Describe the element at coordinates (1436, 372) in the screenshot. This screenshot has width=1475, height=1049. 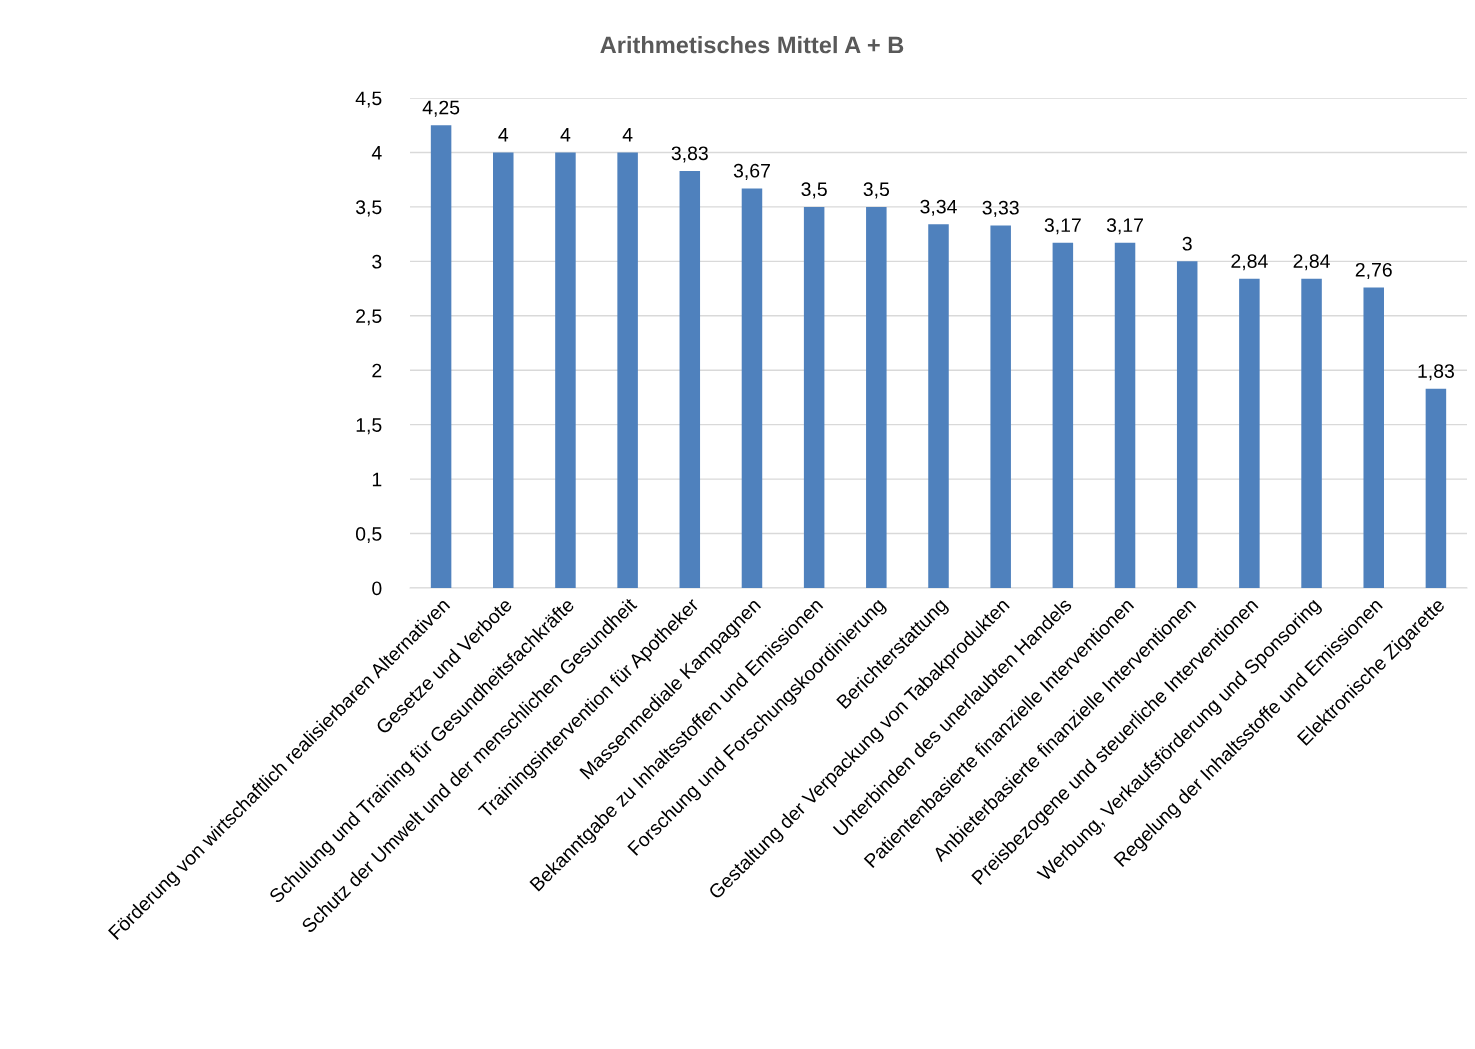
I see `data-label: 1,83` at that location.